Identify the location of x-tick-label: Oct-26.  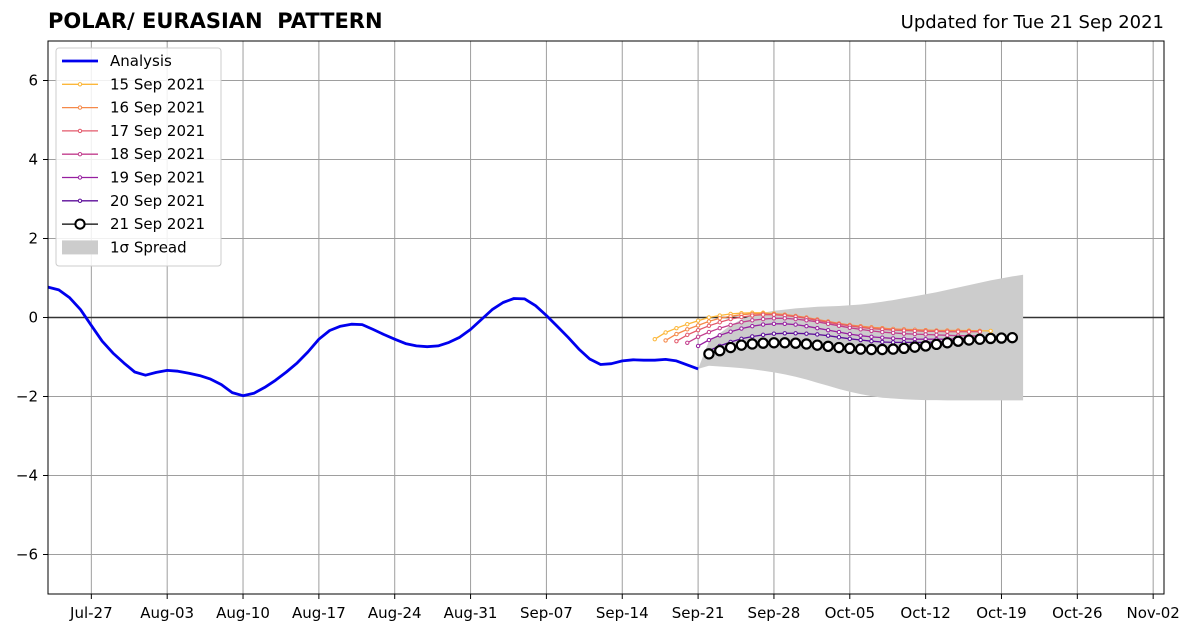
(1077, 613).